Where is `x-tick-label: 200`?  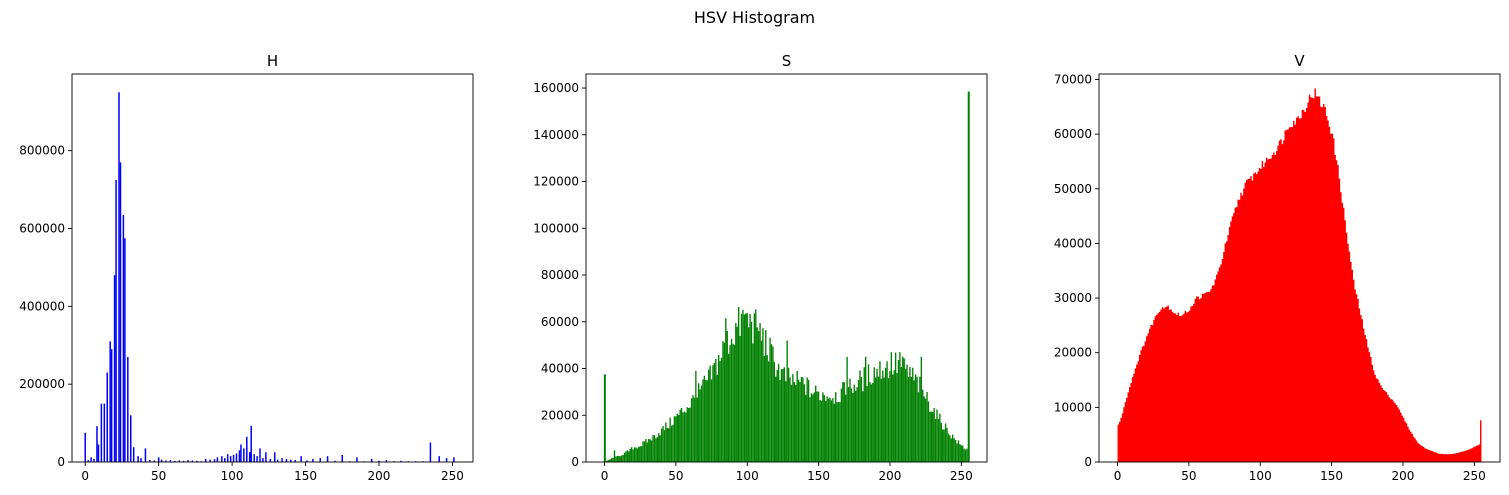 x-tick-label: 200 is located at coordinates (379, 476).